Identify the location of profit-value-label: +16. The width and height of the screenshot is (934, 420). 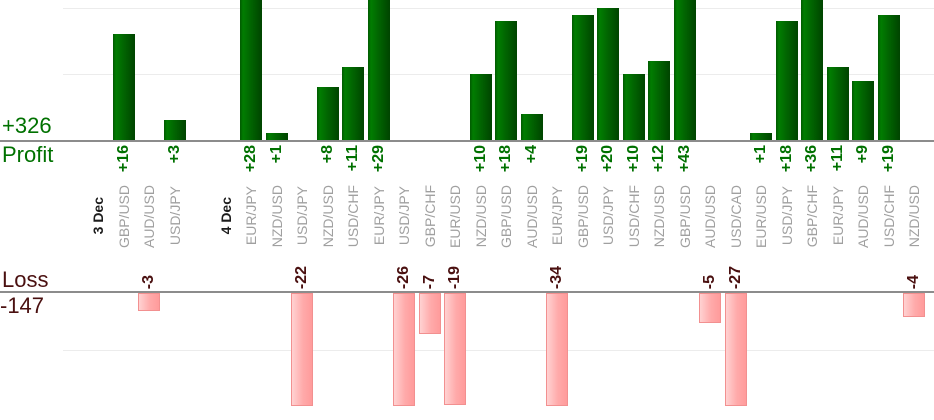
(124, 158).